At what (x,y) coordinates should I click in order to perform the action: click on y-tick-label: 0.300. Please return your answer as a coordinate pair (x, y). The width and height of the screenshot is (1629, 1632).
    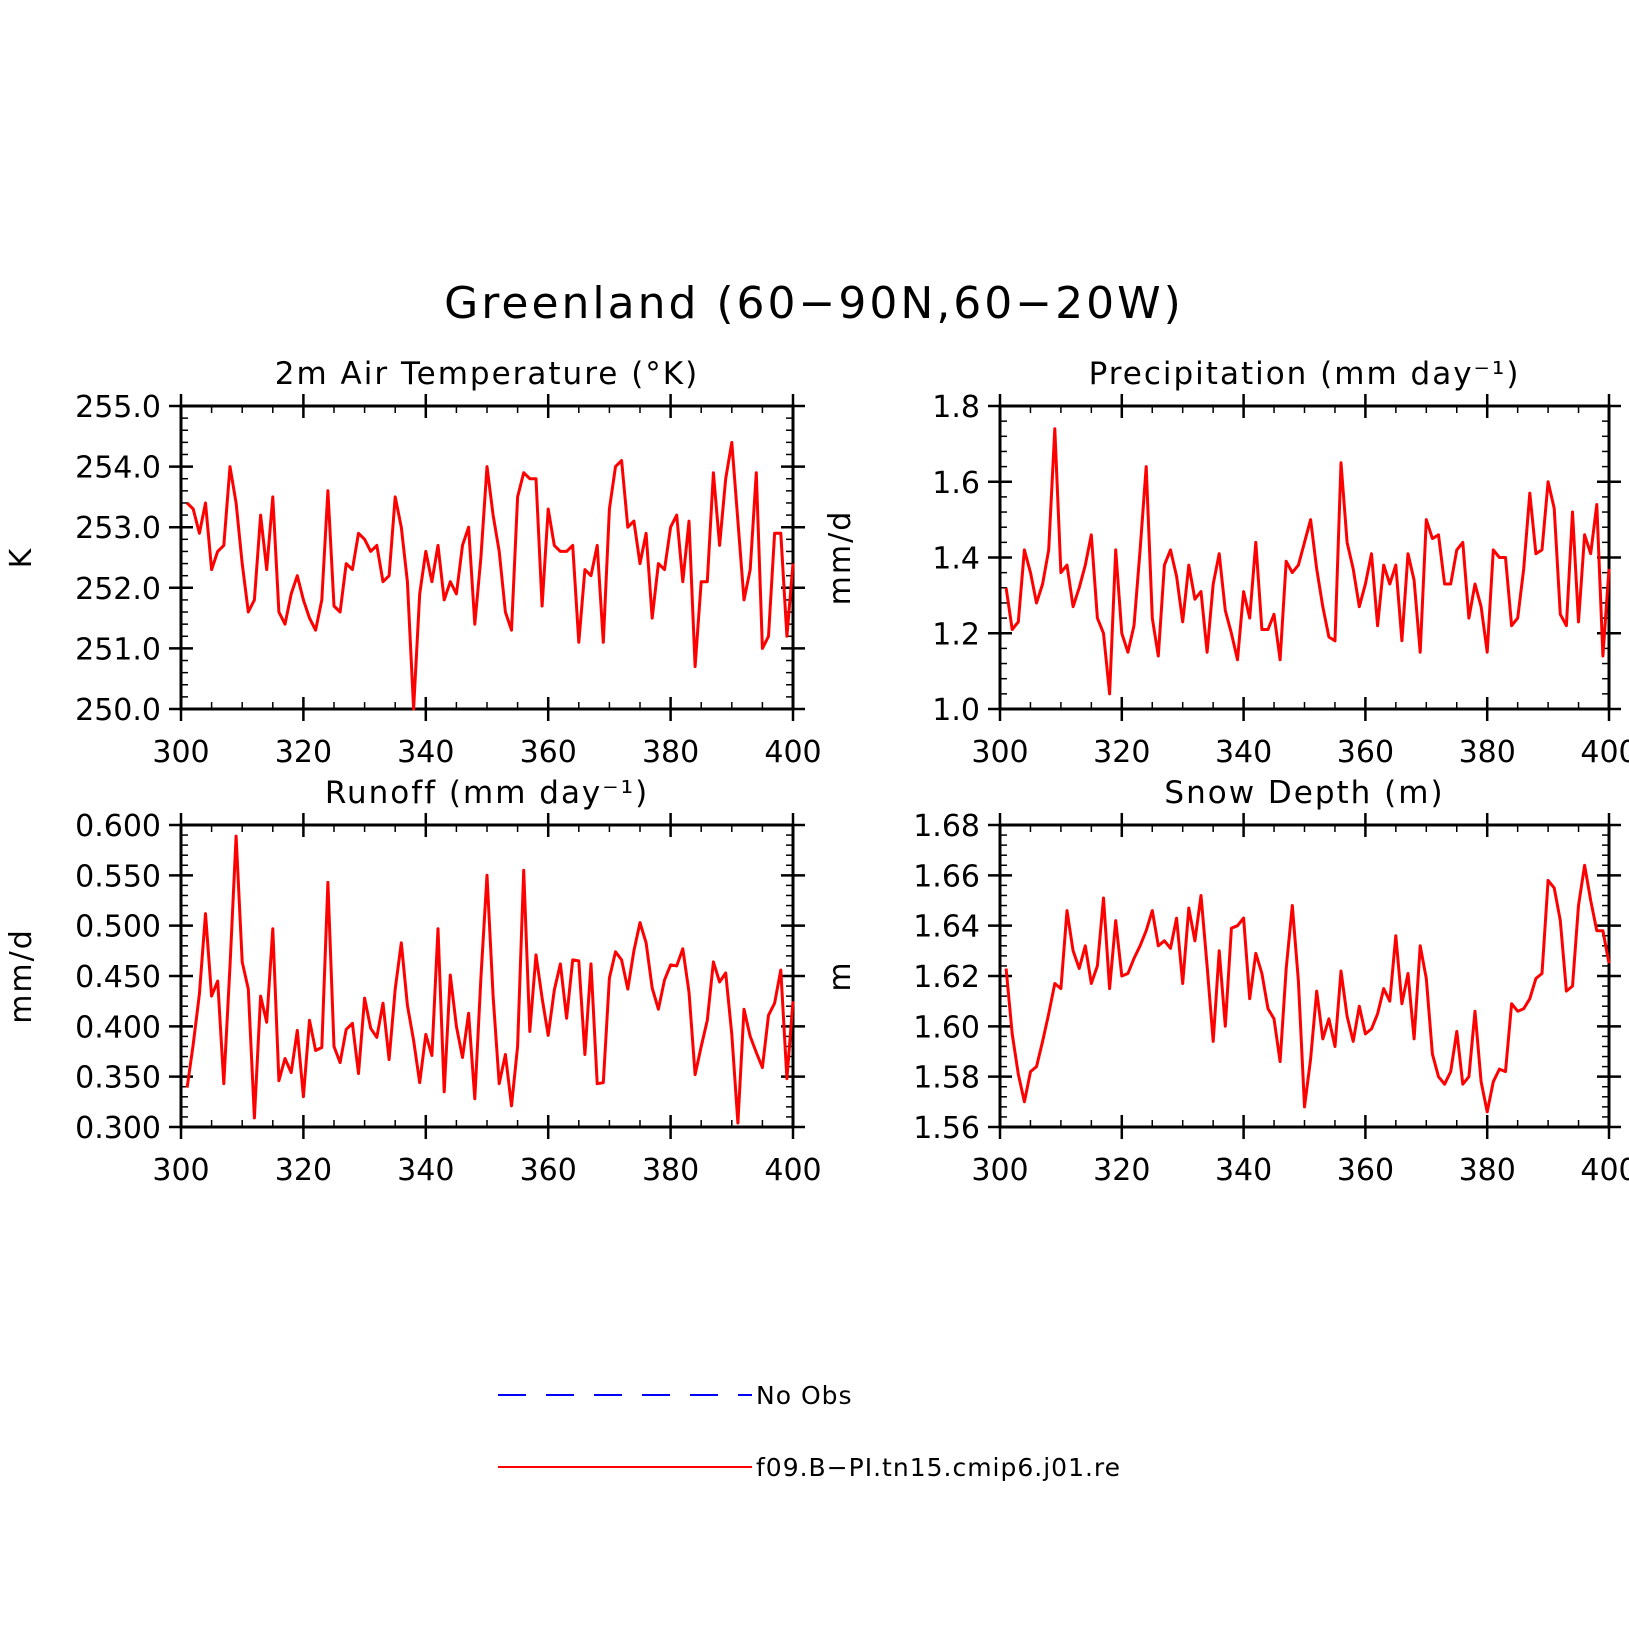
    Looking at the image, I should click on (118, 1128).